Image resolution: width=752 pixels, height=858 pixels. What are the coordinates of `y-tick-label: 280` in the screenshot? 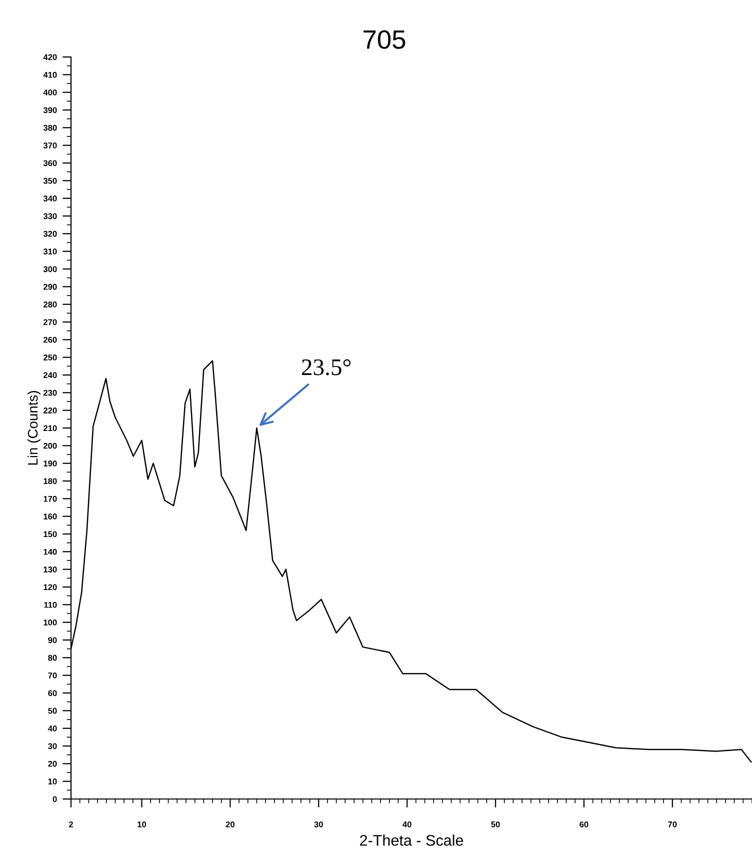 It's located at (50, 305).